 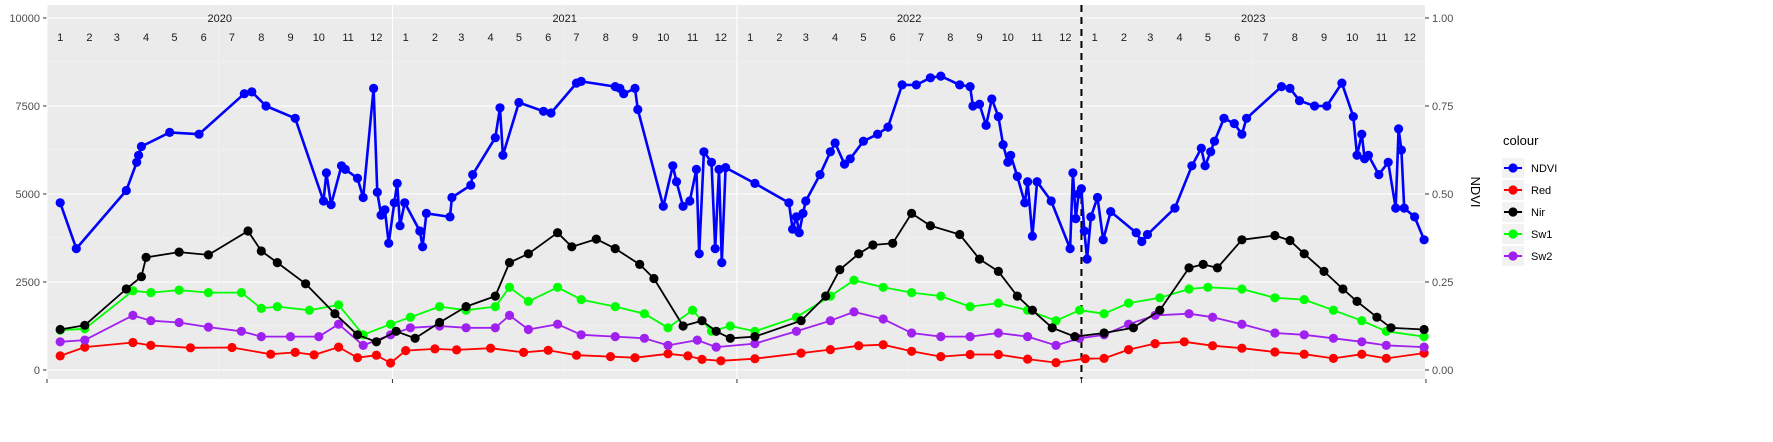 I want to click on legend-label: Sw2, so click(x=1541, y=257).